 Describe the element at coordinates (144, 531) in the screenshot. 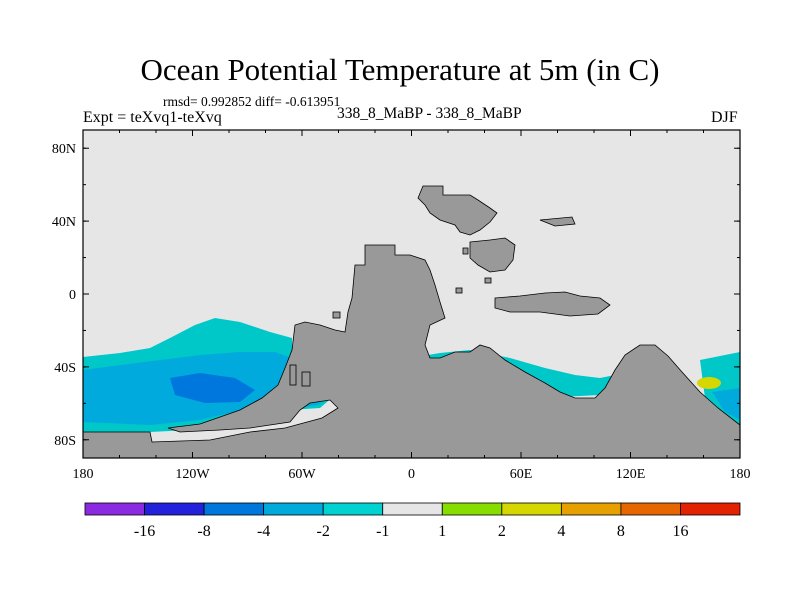

I see `colorbar-label: -16` at that location.